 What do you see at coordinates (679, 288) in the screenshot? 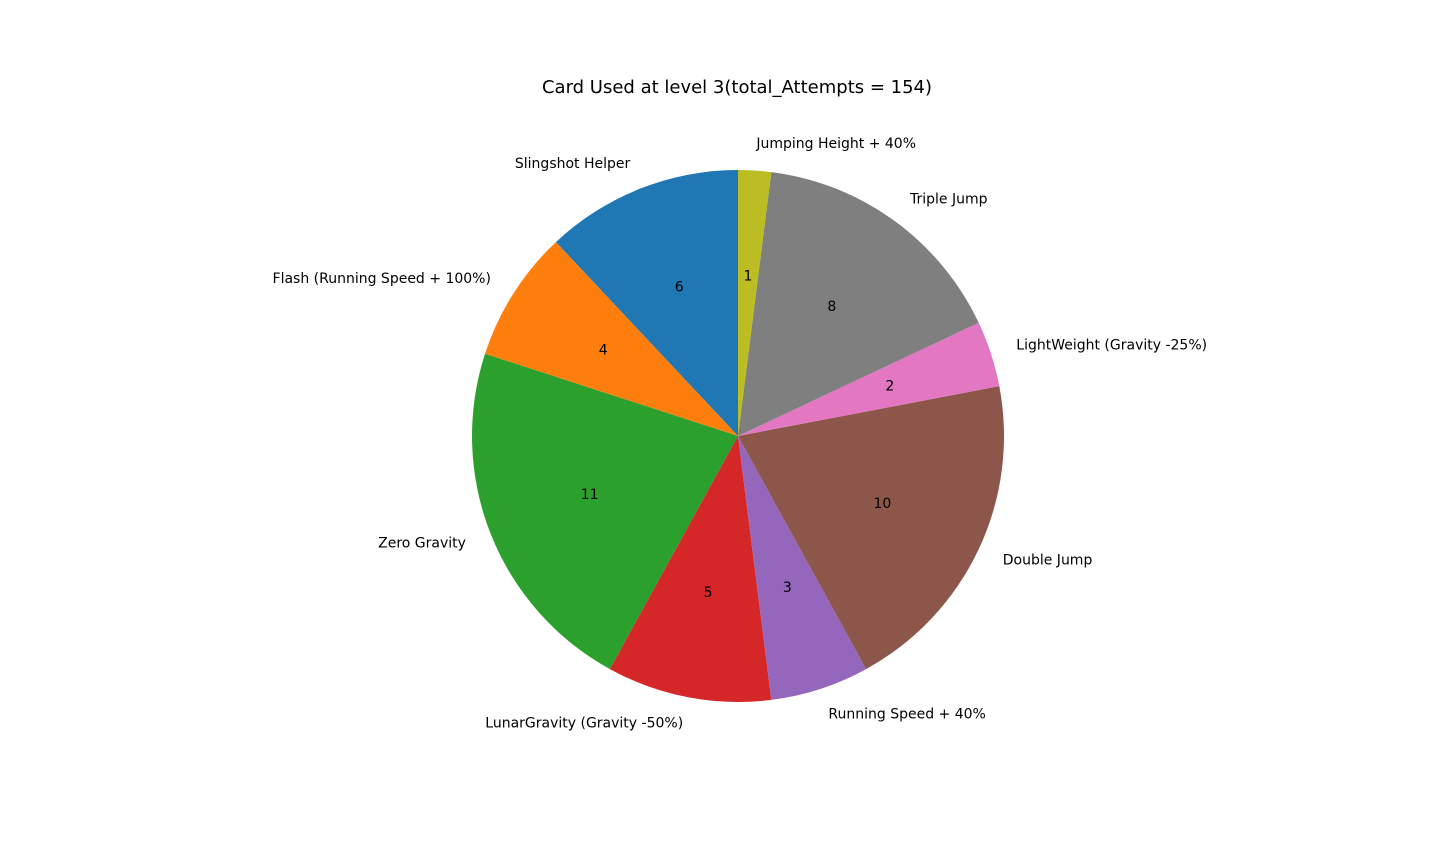
I see `pie-value-label: 6` at bounding box center [679, 288].